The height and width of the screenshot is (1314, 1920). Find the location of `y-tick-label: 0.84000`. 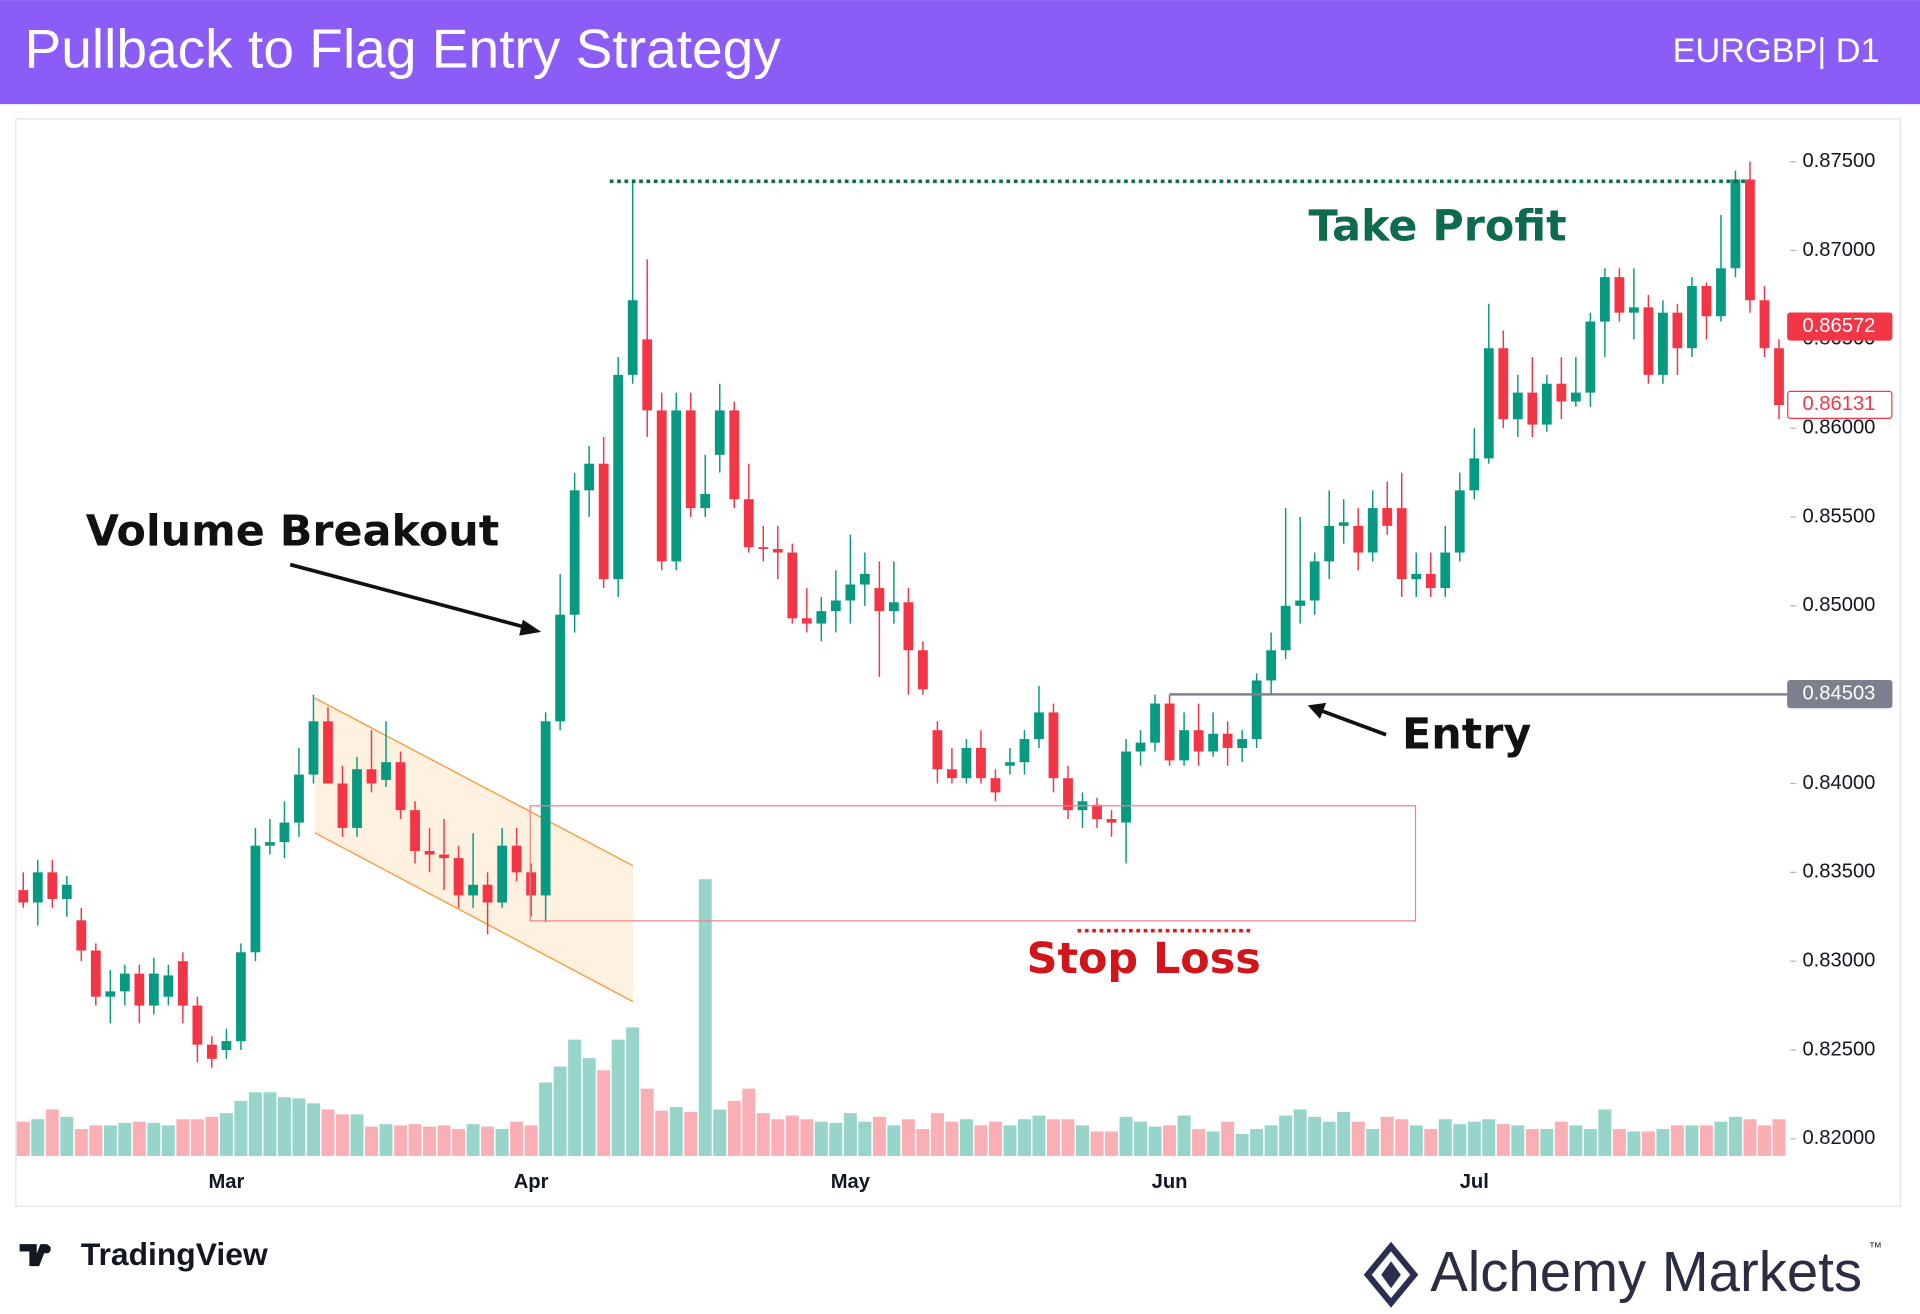

y-tick-label: 0.84000 is located at coordinates (1838, 783).